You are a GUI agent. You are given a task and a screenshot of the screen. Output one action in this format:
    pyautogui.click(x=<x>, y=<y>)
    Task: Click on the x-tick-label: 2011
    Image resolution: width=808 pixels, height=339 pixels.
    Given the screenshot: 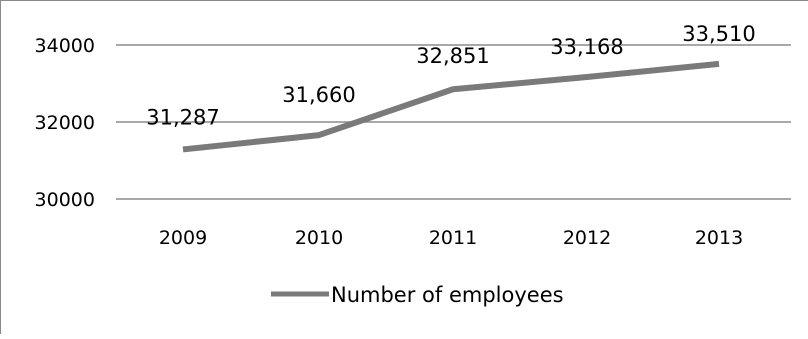 What is the action you would take?
    pyautogui.click(x=453, y=238)
    